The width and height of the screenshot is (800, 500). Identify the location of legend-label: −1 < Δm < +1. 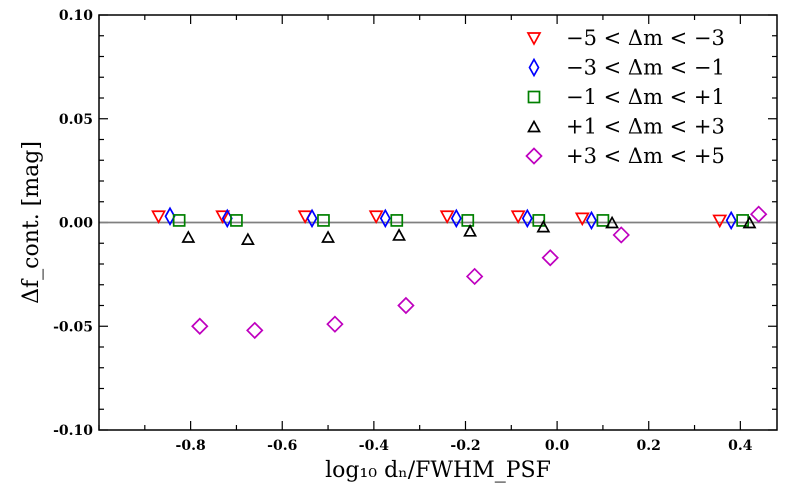
(645, 97).